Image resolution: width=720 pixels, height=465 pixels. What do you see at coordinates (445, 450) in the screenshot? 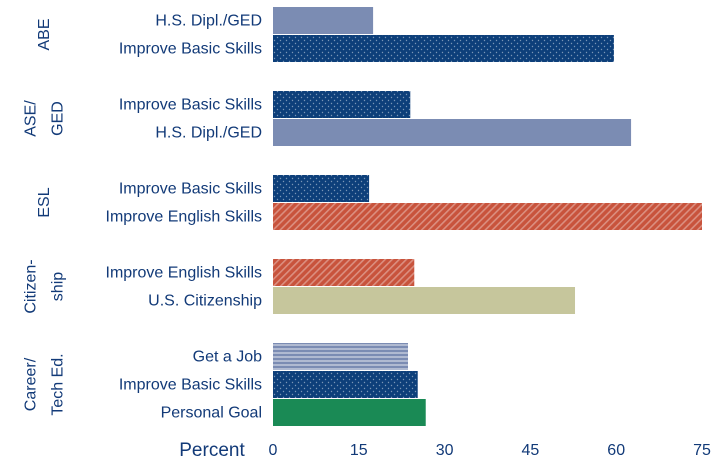
I see `x-tick-label: 30` at bounding box center [445, 450].